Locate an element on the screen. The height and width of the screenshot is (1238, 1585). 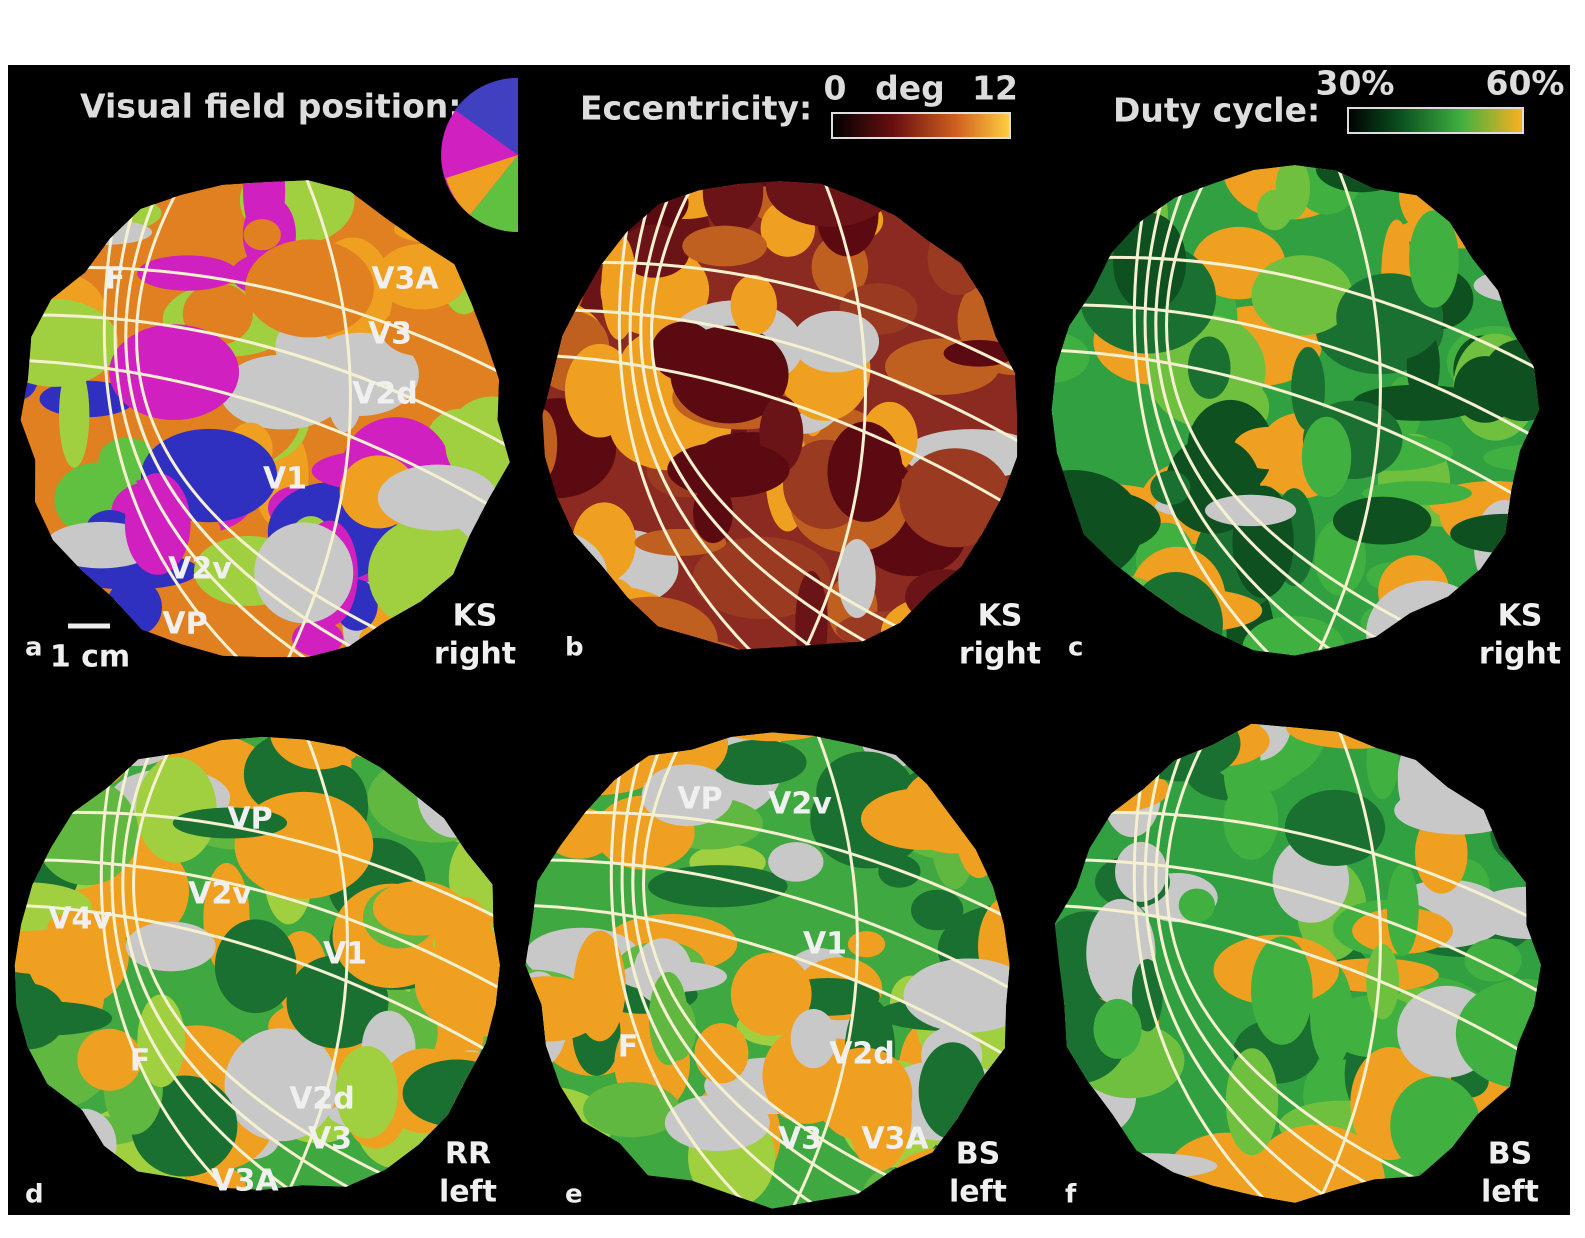
subject-label: BS is located at coordinates (1510, 1154).